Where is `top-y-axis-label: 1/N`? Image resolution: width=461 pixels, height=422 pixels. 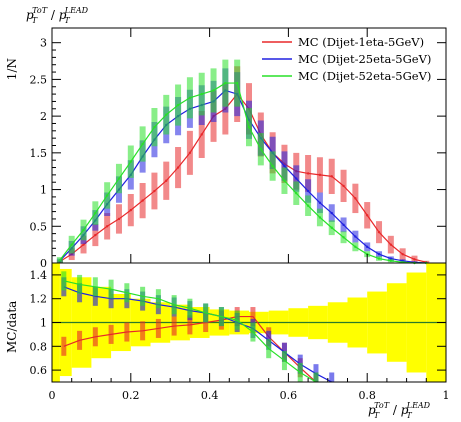
top-y-axis-label: 1/N is located at coordinates (12, 69).